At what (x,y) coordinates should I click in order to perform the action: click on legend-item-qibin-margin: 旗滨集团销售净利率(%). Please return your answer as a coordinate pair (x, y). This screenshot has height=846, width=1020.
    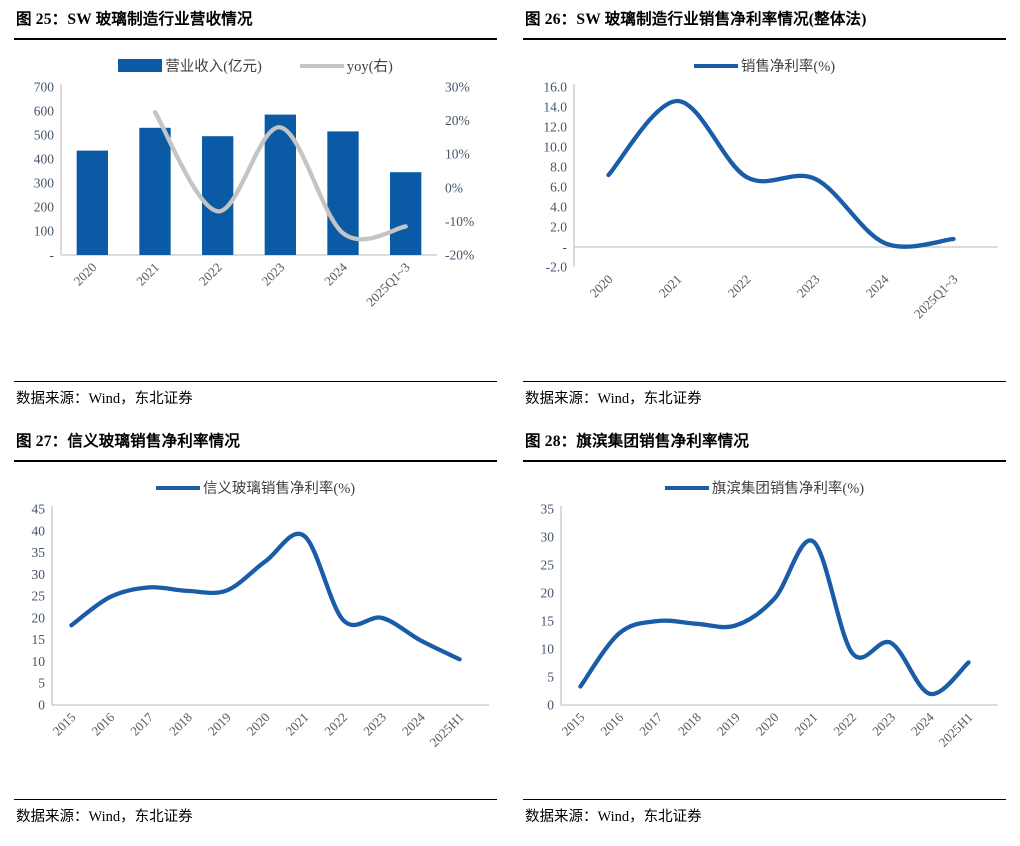
    Looking at the image, I should click on (764, 487).